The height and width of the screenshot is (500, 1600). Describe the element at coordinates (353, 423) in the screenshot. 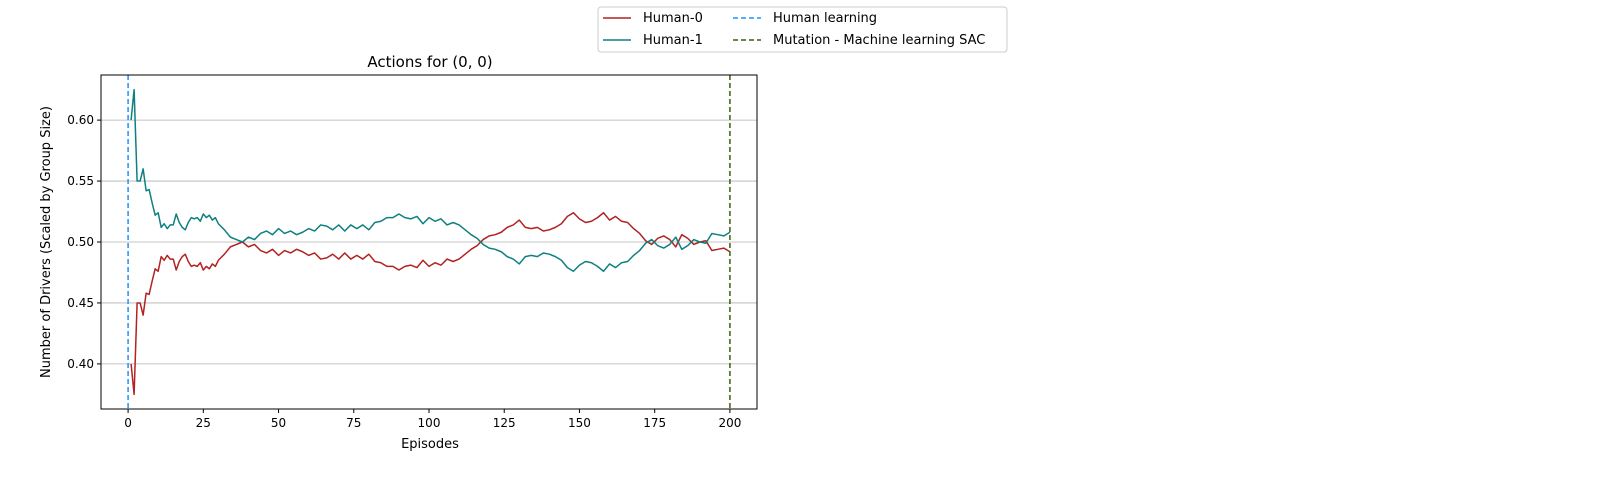

I see `x-tick-label: 75` at that location.